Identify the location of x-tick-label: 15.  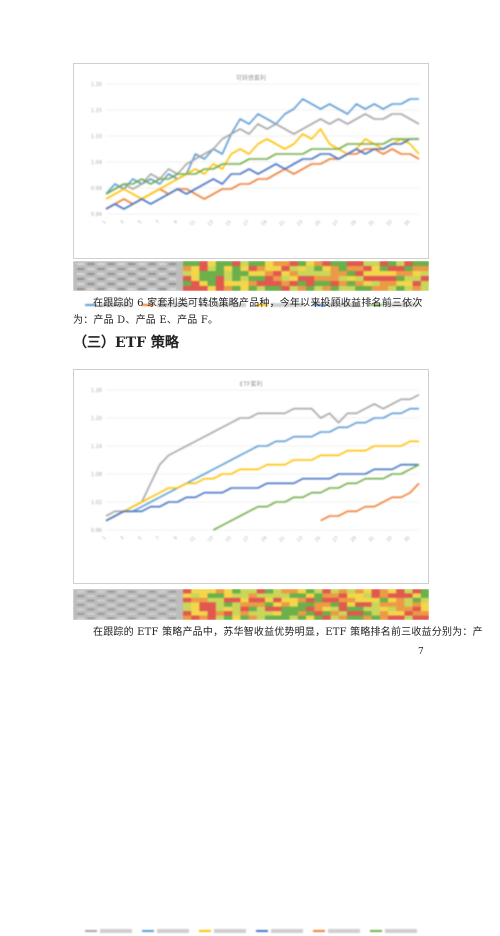
(228, 223).